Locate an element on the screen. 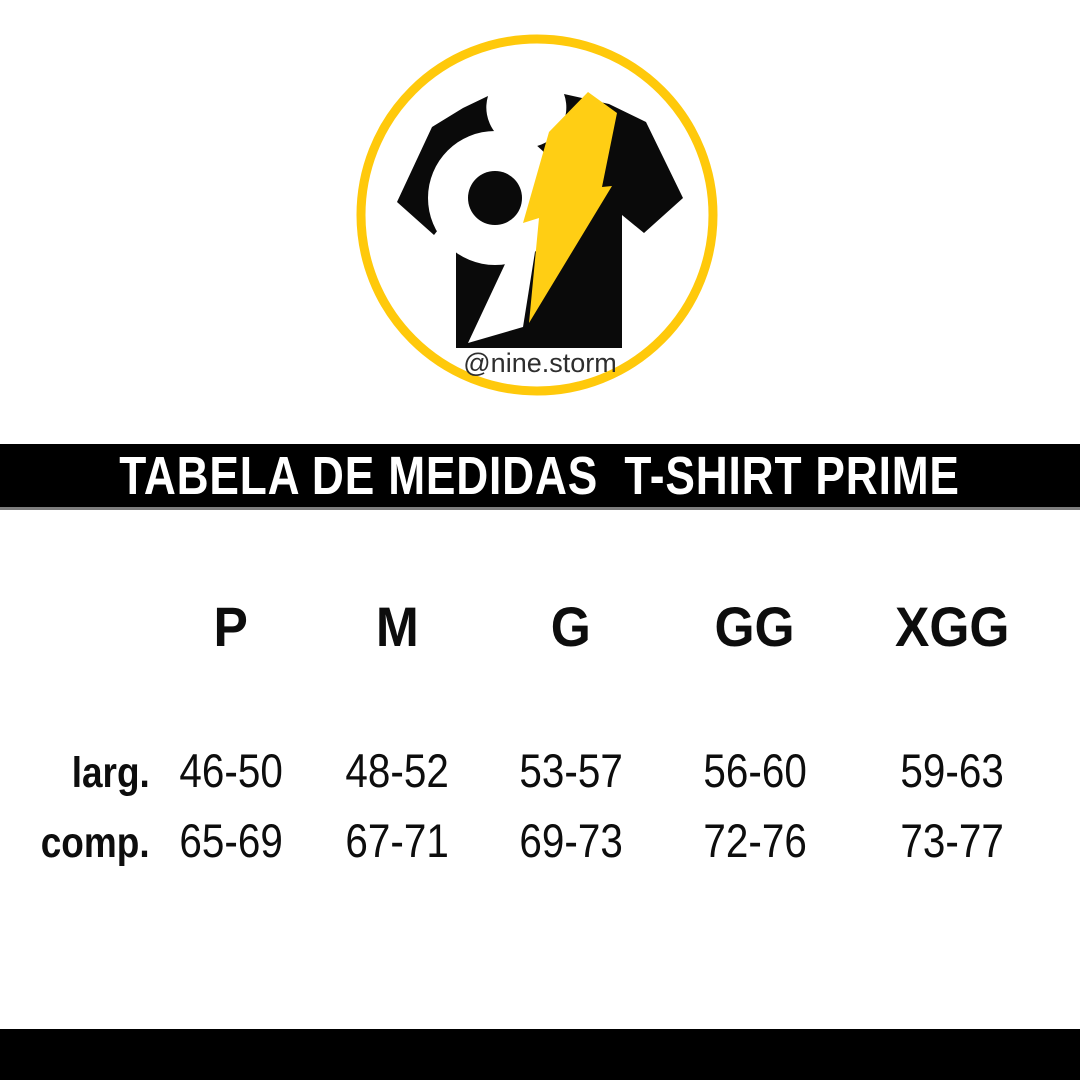  larg-value-xgg: 59-63 is located at coordinates (952, 770).